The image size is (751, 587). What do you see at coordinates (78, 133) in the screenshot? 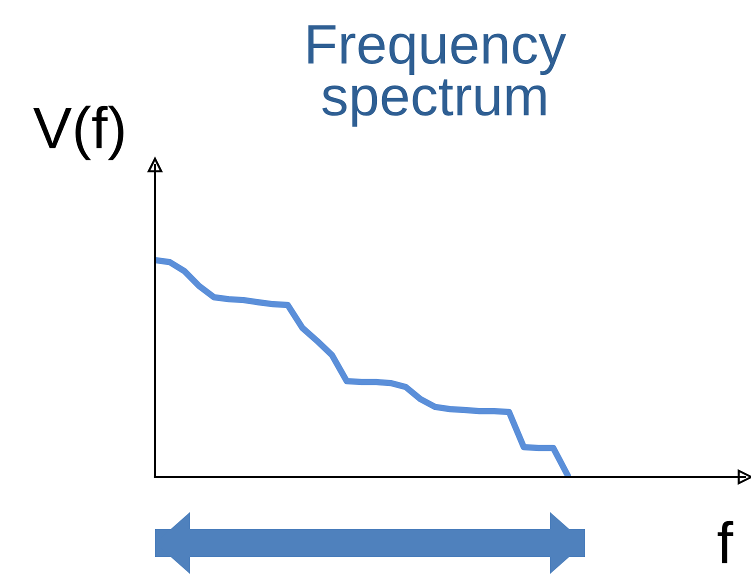
I see `y-axis-title: V(f)` at bounding box center [78, 133].